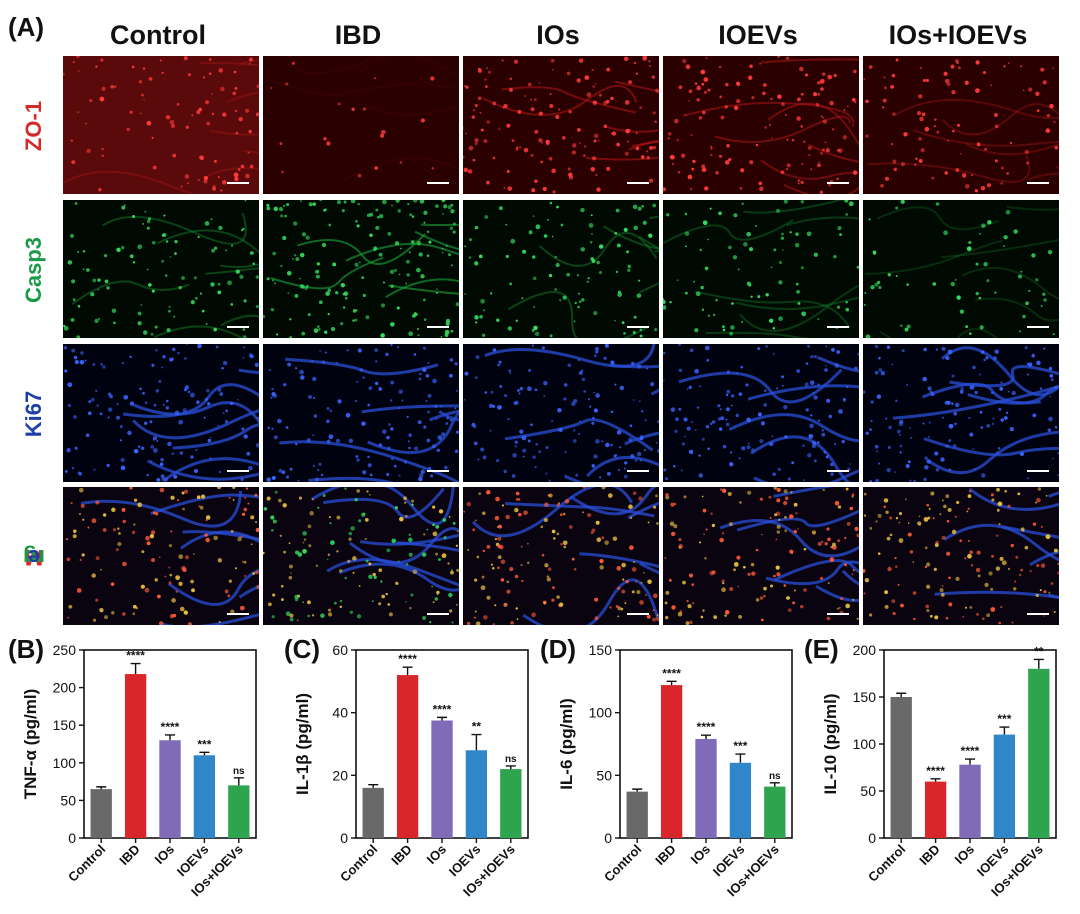  What do you see at coordinates (358, 35) in the screenshot?
I see `column-header-ibd: IBD` at bounding box center [358, 35].